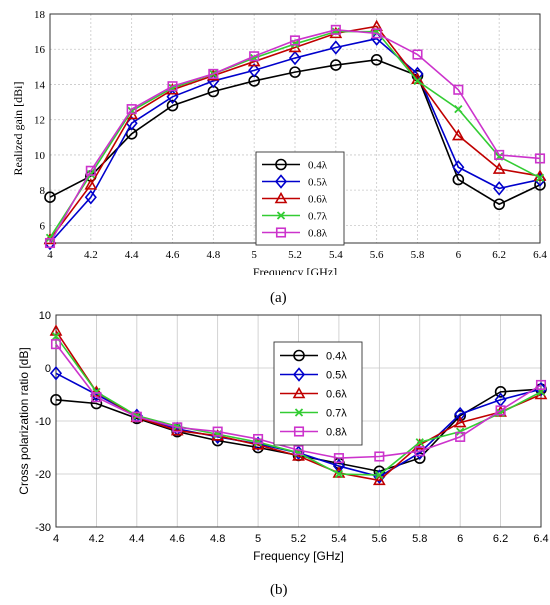  I want to click on chart0-y-tick-label: 14, so click(40, 85).